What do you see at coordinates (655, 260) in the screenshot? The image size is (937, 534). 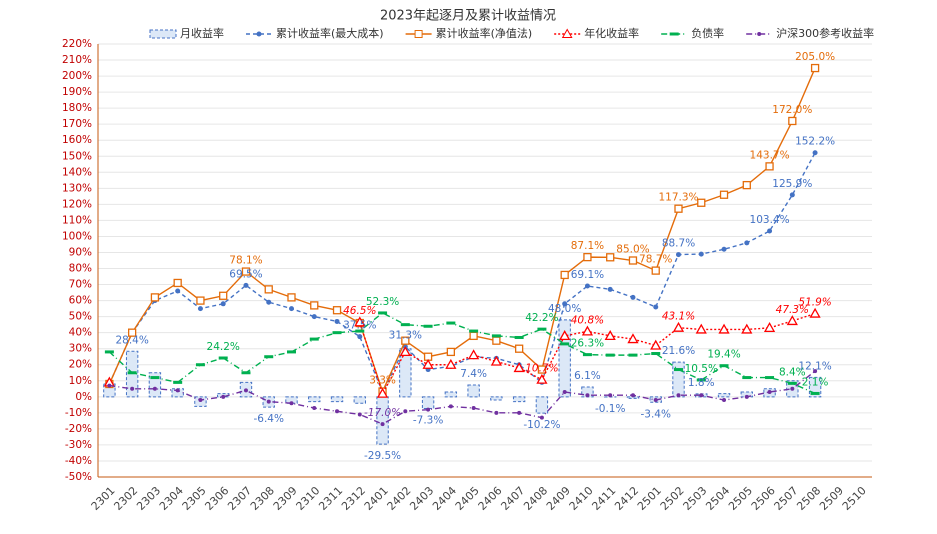 I see `data-label: 78.7%` at bounding box center [655, 260].